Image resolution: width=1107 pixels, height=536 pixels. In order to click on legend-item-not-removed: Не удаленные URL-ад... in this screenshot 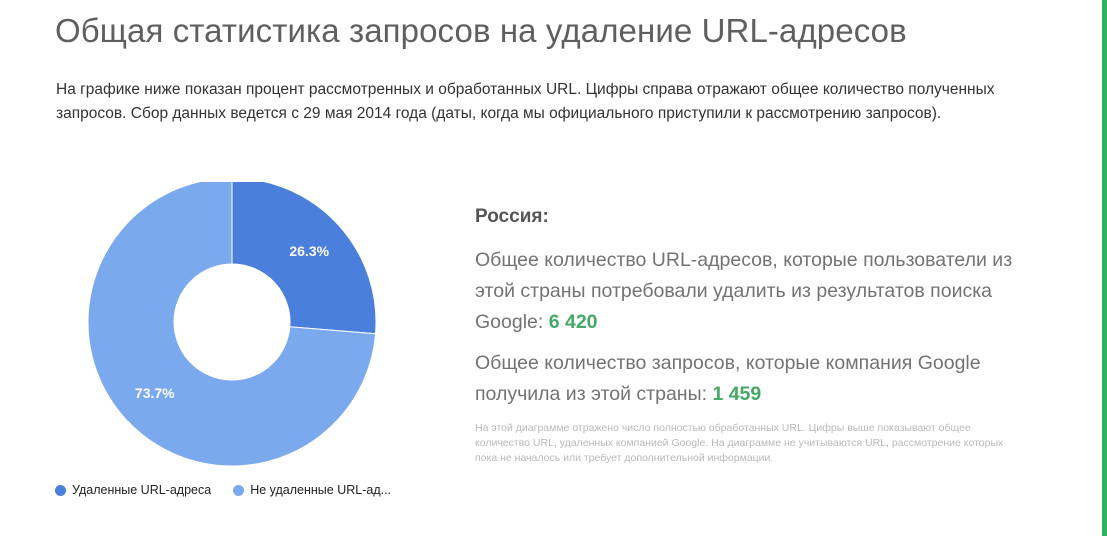, I will do `click(312, 490)`.